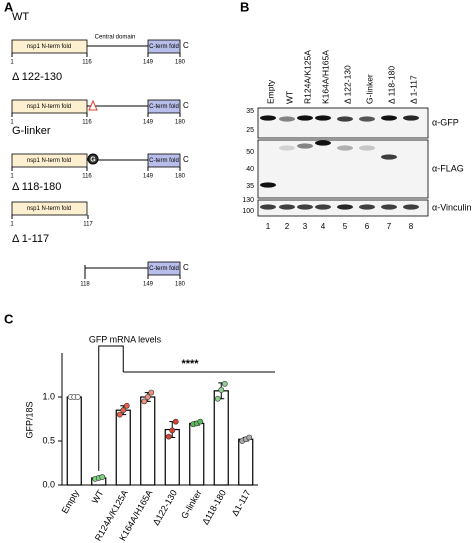  What do you see at coordinates (165, 507) in the screenshot?
I see `x-tick-label: Δ122-130` at bounding box center [165, 507].